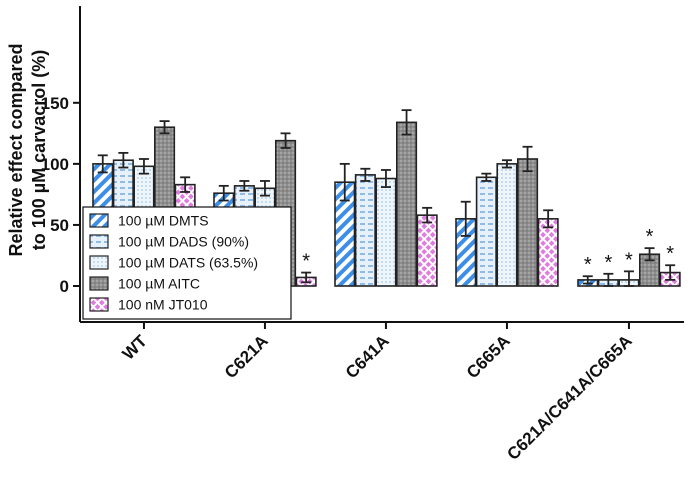 This screenshot has height=478, width=692. I want to click on significance-star-dmts-4: *, so click(588, 265).